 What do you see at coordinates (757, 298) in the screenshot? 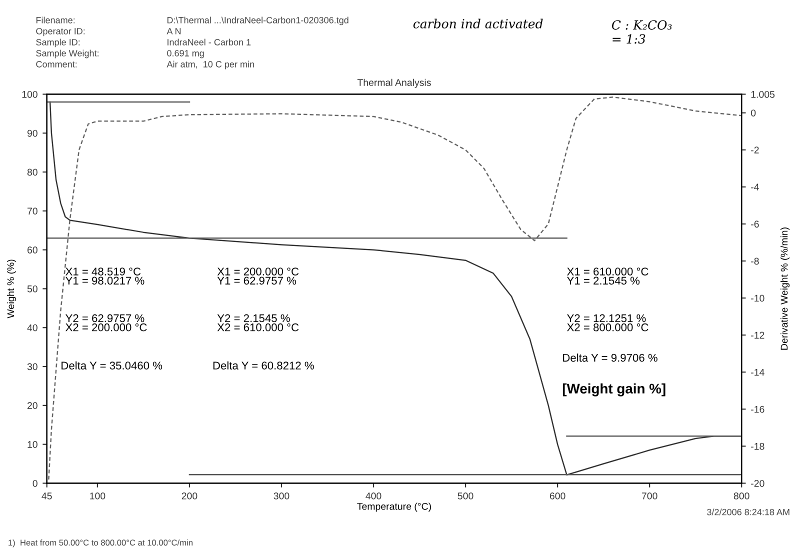
I see `y2-tick-label: -10` at bounding box center [757, 298].